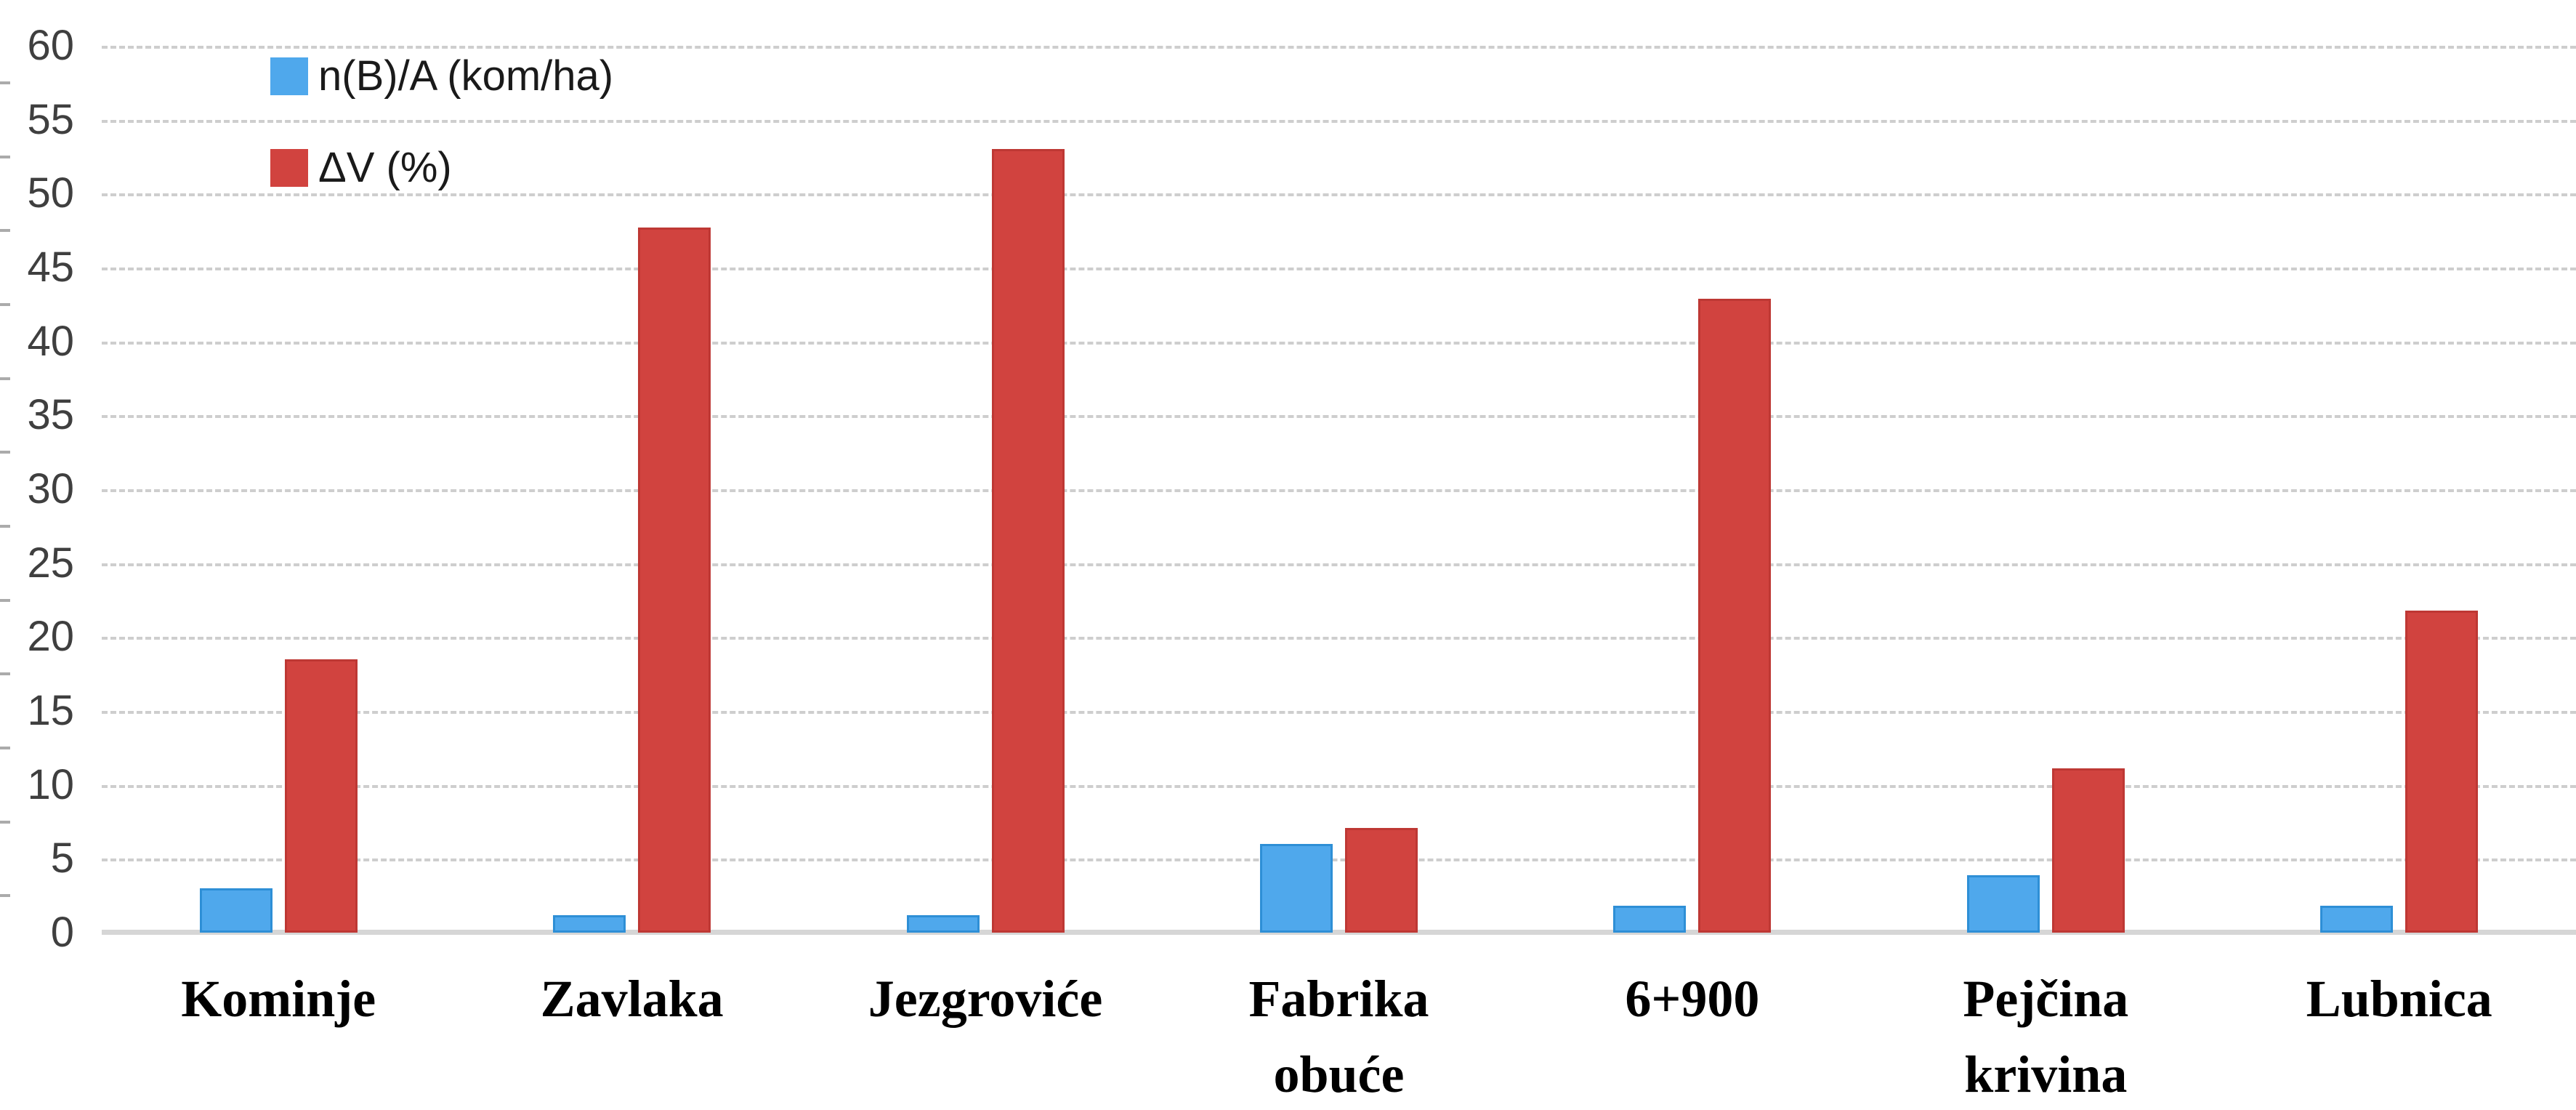 This screenshot has width=2576, height=1110. What do you see at coordinates (986, 999) in the screenshot?
I see `x-axis-label-jezgrovi-e: Jezgroviće` at bounding box center [986, 999].